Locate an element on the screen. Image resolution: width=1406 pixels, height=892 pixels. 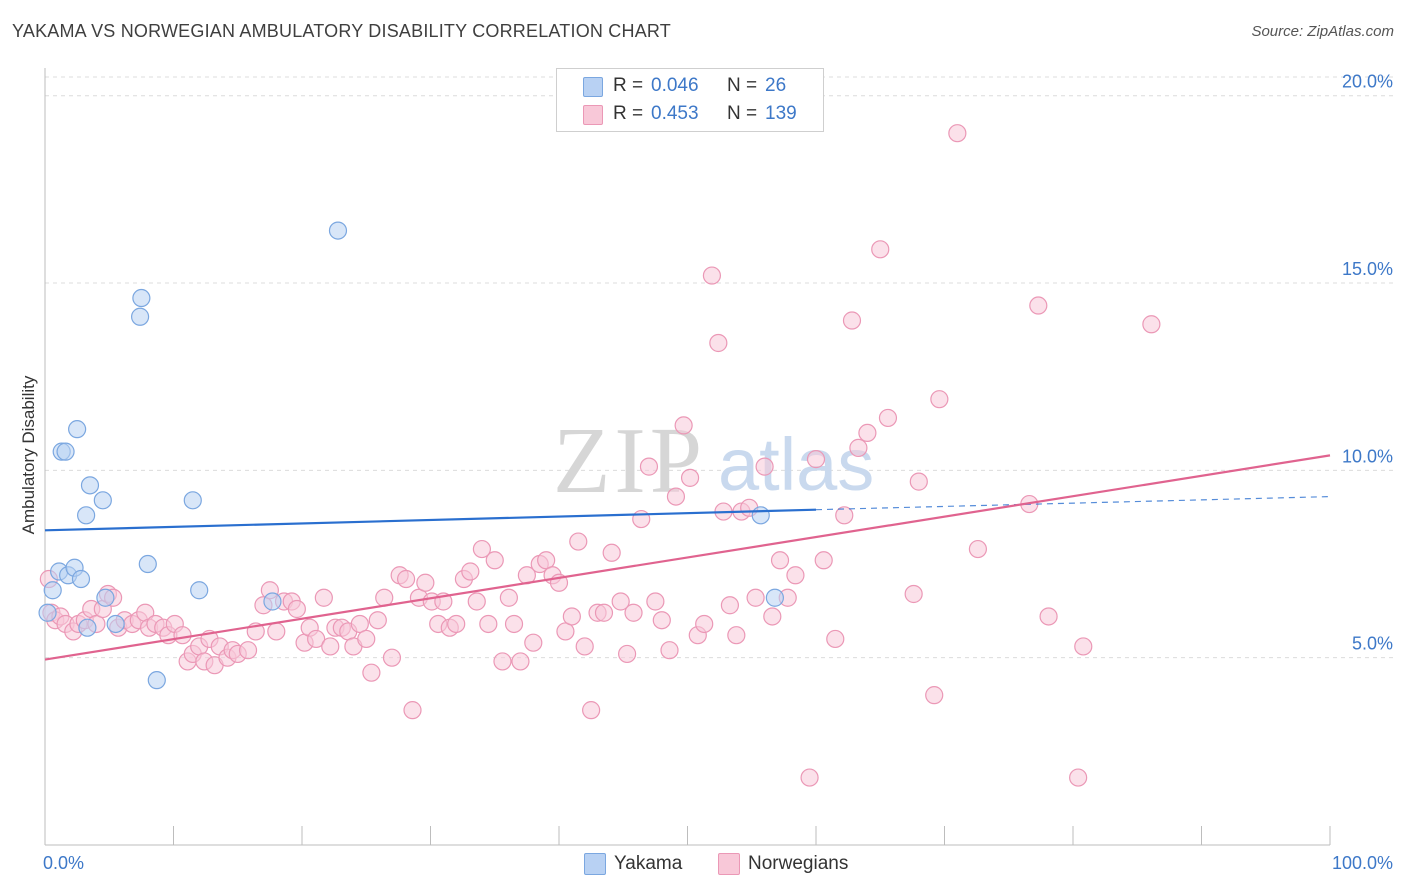
watermark: ZIP atlas is located at coordinates (713, 461).